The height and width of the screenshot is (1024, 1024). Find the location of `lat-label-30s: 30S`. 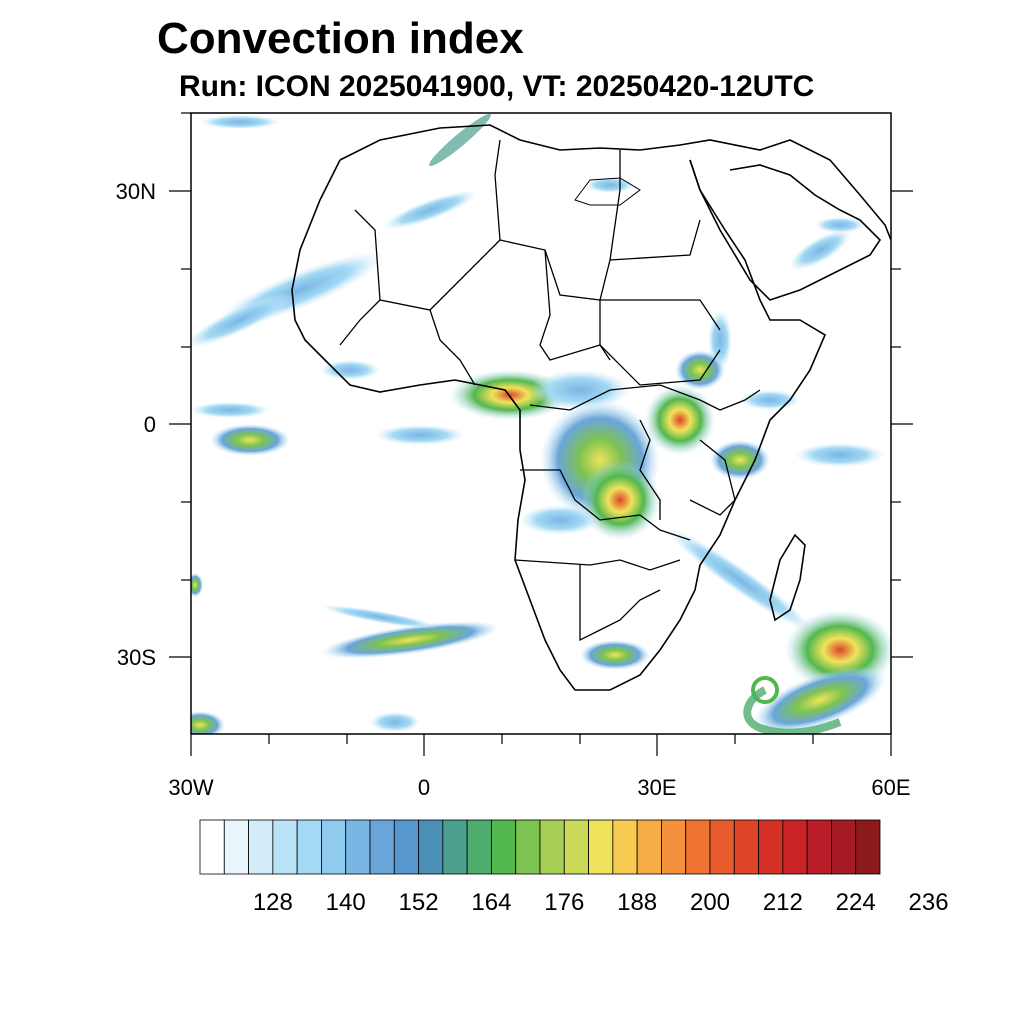

lat-label-30s: 30S is located at coordinates (136, 657).